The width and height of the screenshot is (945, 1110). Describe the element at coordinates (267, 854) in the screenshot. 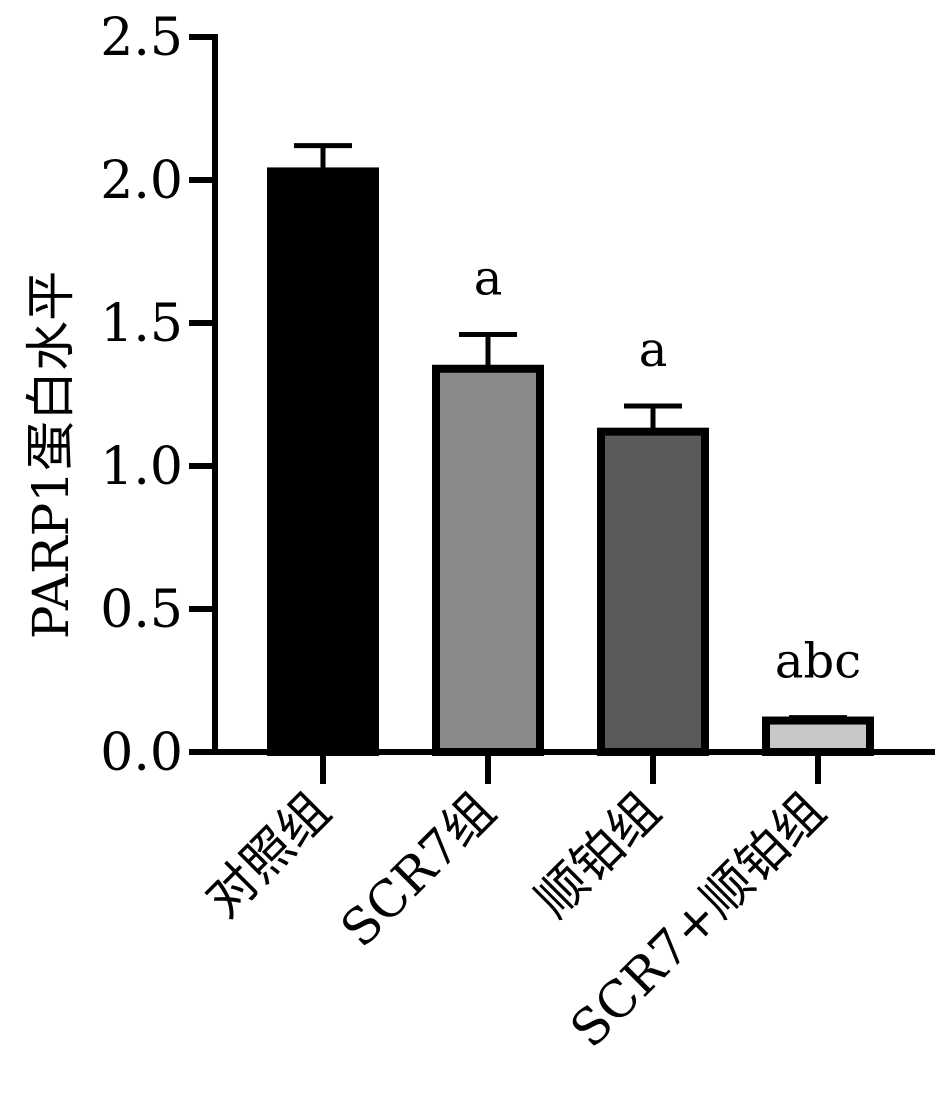

I see `x-tick-label: 对照组` at that location.